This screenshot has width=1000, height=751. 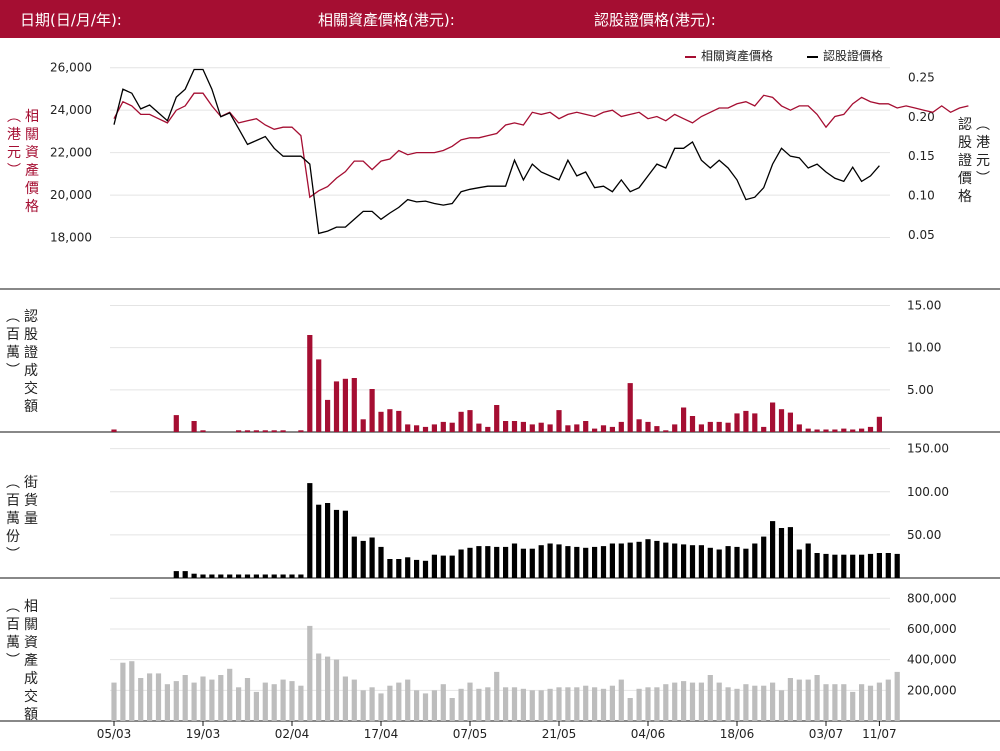 What do you see at coordinates (22, 661) in the screenshot?
I see `axis-title-underlying-turnover: ︵ 百萬 ︶相關資產成交額` at bounding box center [22, 661].